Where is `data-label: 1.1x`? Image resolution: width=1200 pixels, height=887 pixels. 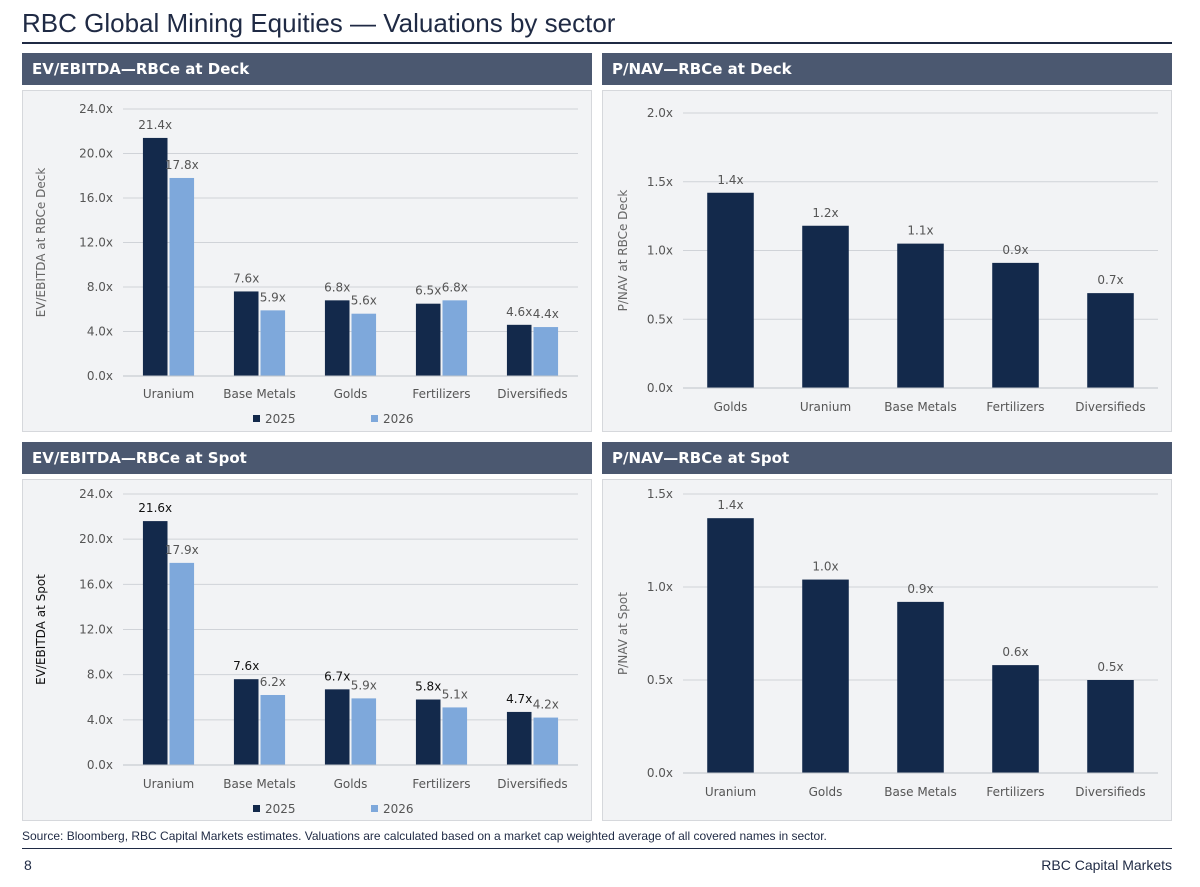
data-label: 1.1x is located at coordinates (920, 231).